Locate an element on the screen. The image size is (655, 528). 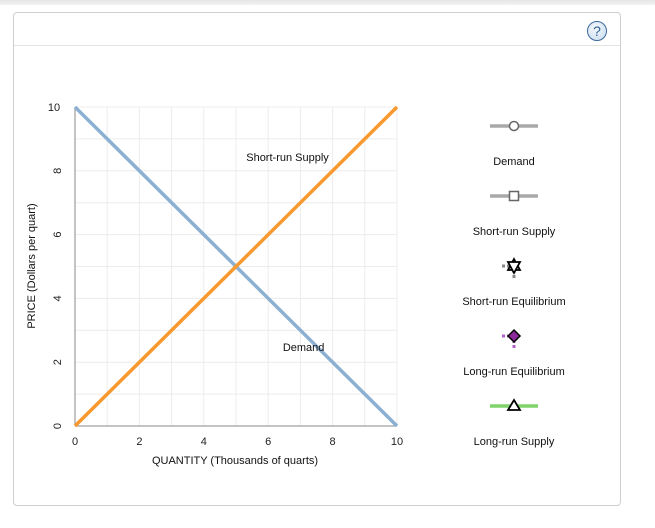
help-button: ? is located at coordinates (597, 31).